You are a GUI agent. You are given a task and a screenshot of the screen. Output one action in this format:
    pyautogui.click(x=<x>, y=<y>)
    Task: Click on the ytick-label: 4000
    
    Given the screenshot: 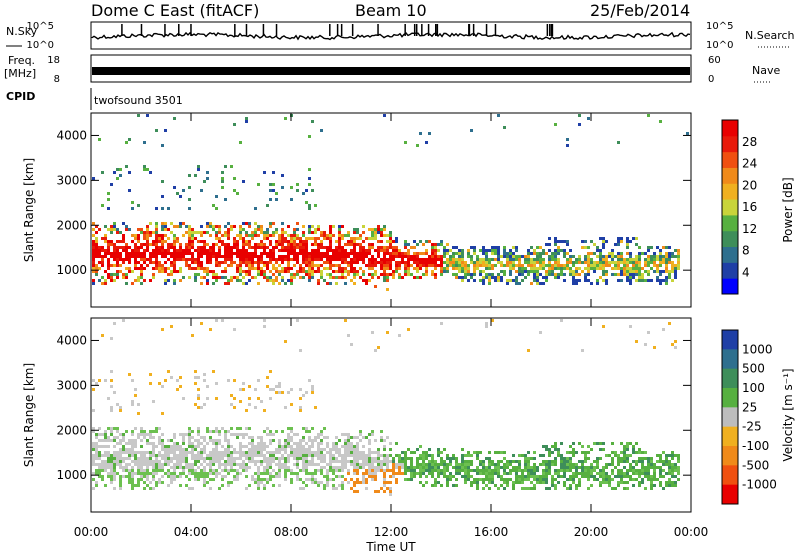 What is the action you would take?
    pyautogui.click(x=71, y=340)
    